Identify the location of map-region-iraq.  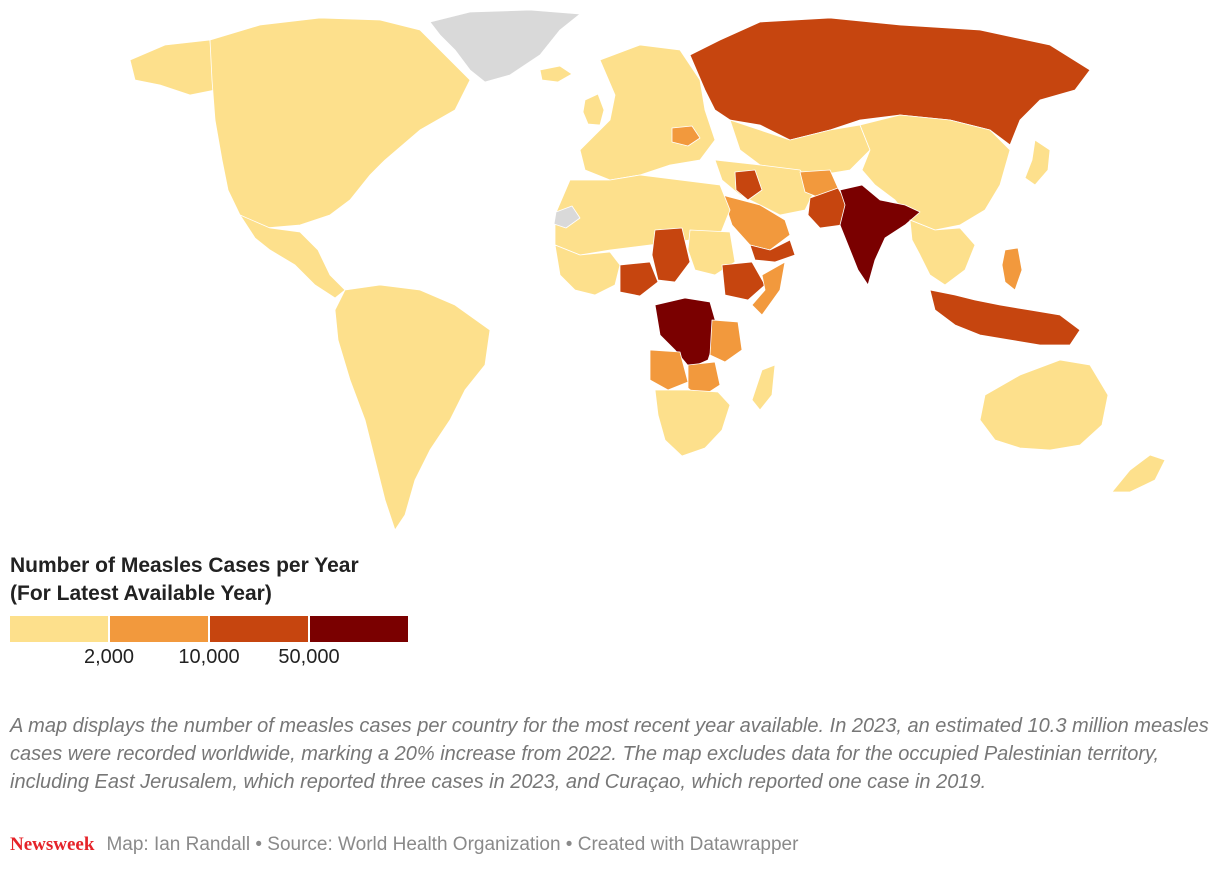
(748, 185).